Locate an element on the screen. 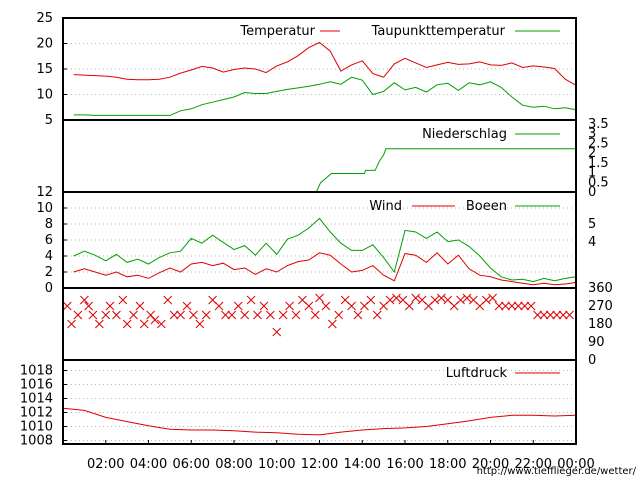 The image size is (640, 480). legend-precipitation: Niederschlag is located at coordinates (491, 134).